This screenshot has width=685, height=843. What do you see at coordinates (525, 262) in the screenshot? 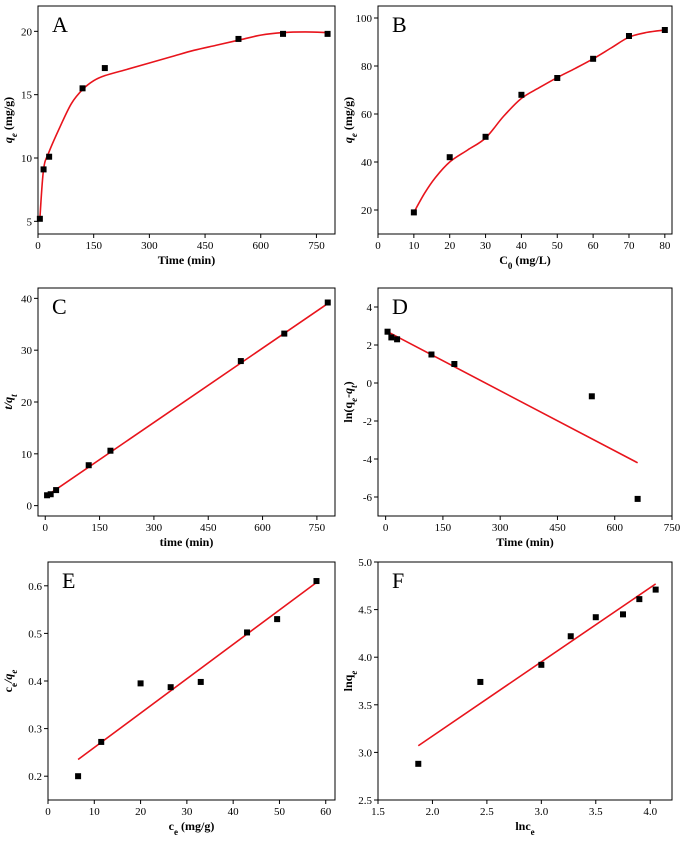
I see `x-axis-label: C0 (mg/L)` at bounding box center [525, 262].